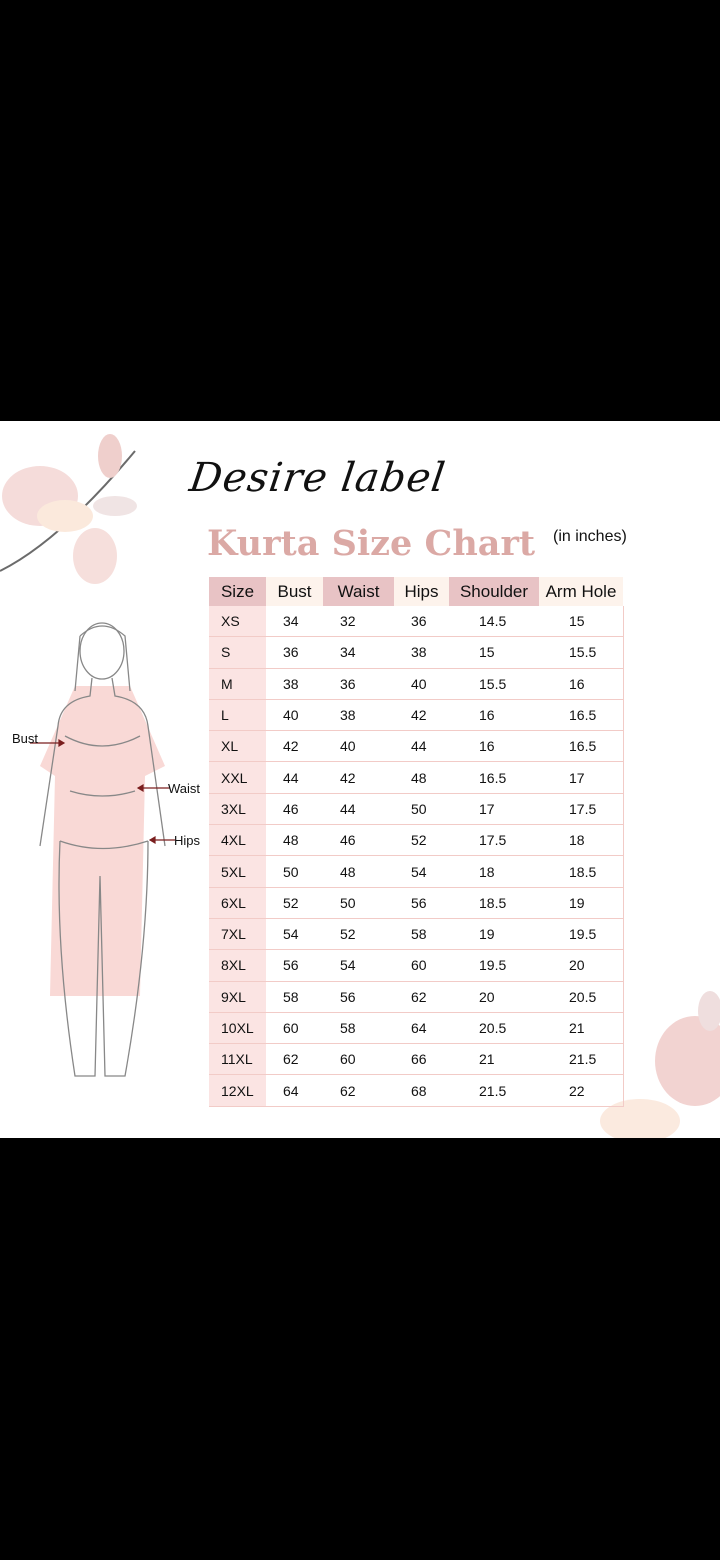 This screenshot has width=720, height=1560. What do you see at coordinates (187, 840) in the screenshot?
I see `hips-label: Hips` at bounding box center [187, 840].